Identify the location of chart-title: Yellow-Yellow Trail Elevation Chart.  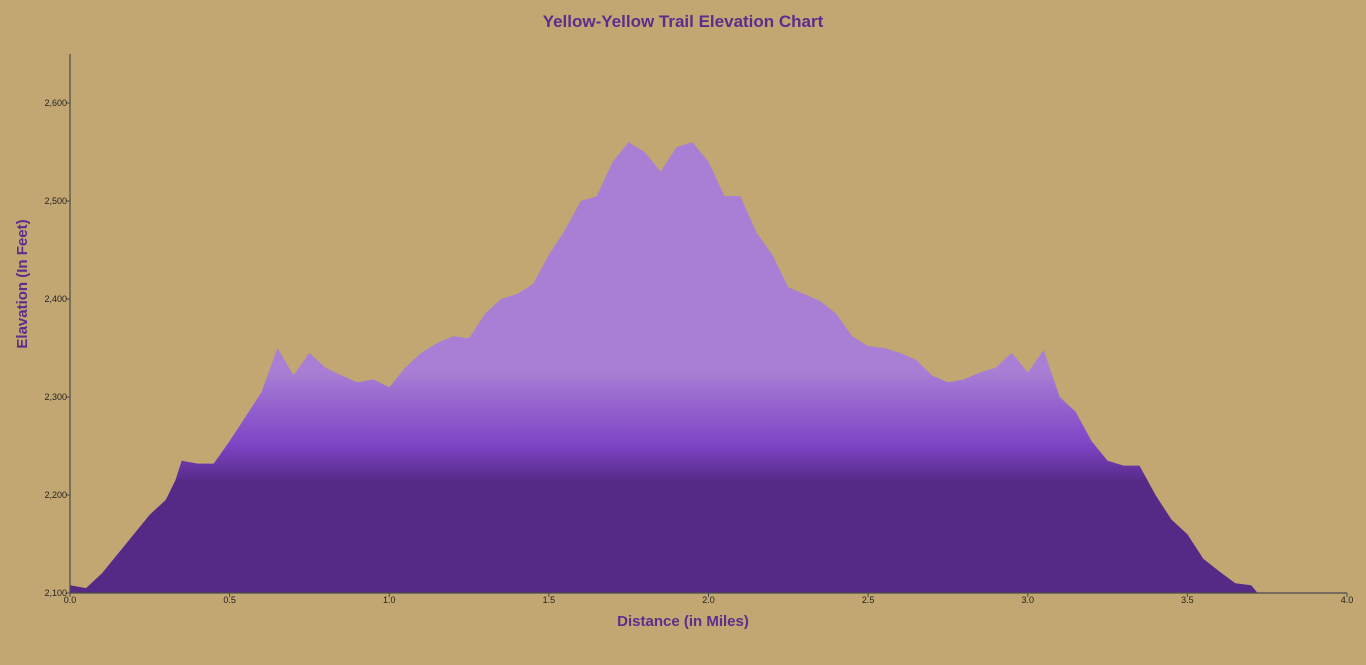
(683, 21).